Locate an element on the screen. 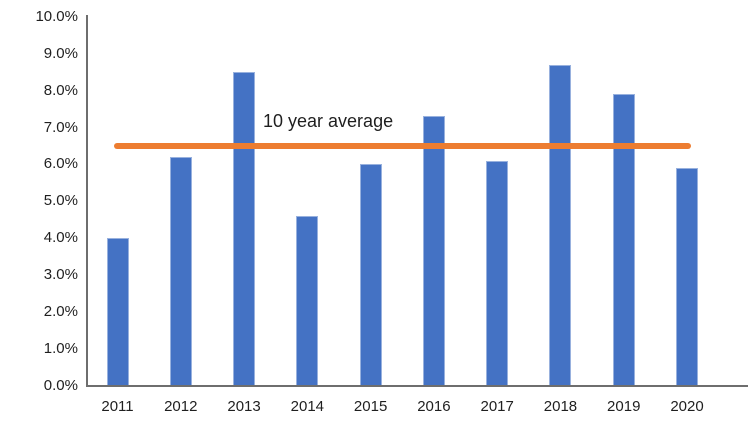 This screenshot has height=422, width=750. x-tick-label: 2014 is located at coordinates (307, 406).